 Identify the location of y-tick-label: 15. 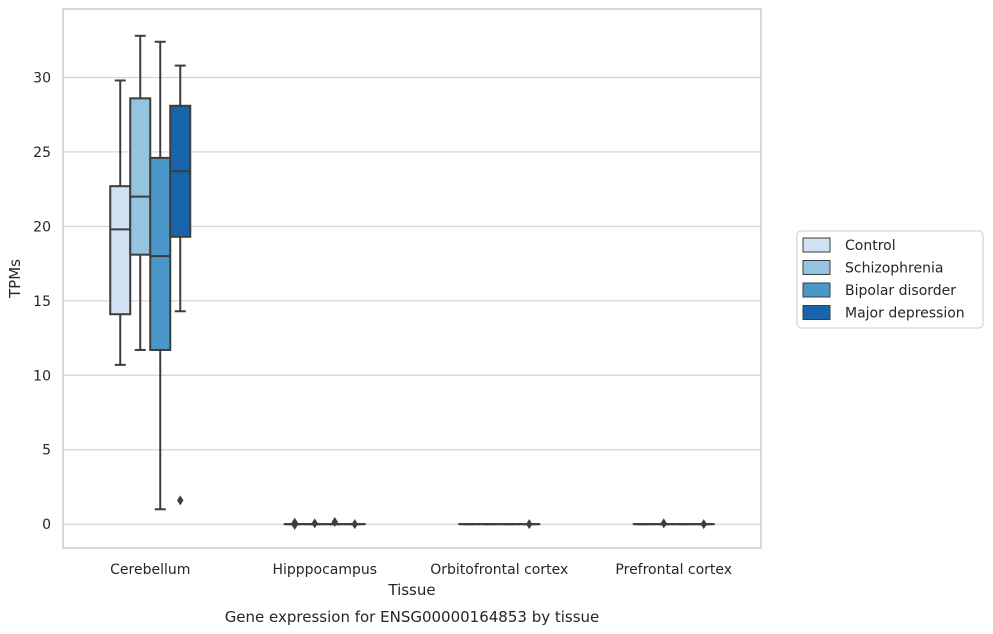
(42, 302).